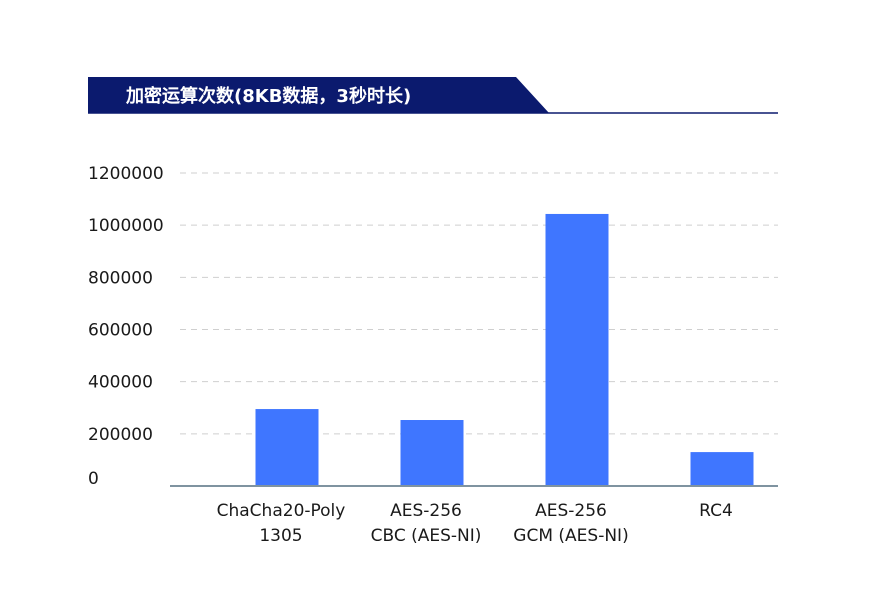 The height and width of the screenshot is (613, 889). Describe the element at coordinates (280, 536) in the screenshot. I see `x-category-label: 1305` at that location.